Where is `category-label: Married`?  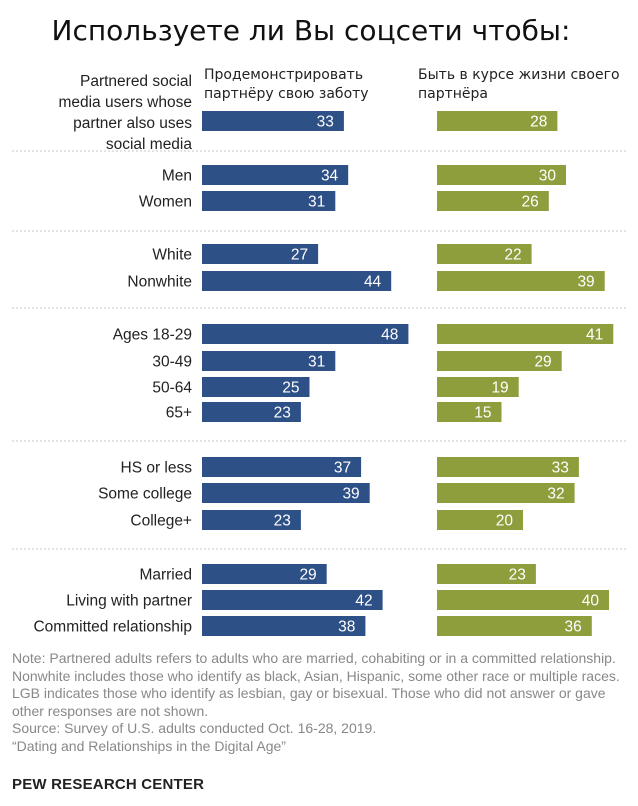 category-label: Married is located at coordinates (165, 575).